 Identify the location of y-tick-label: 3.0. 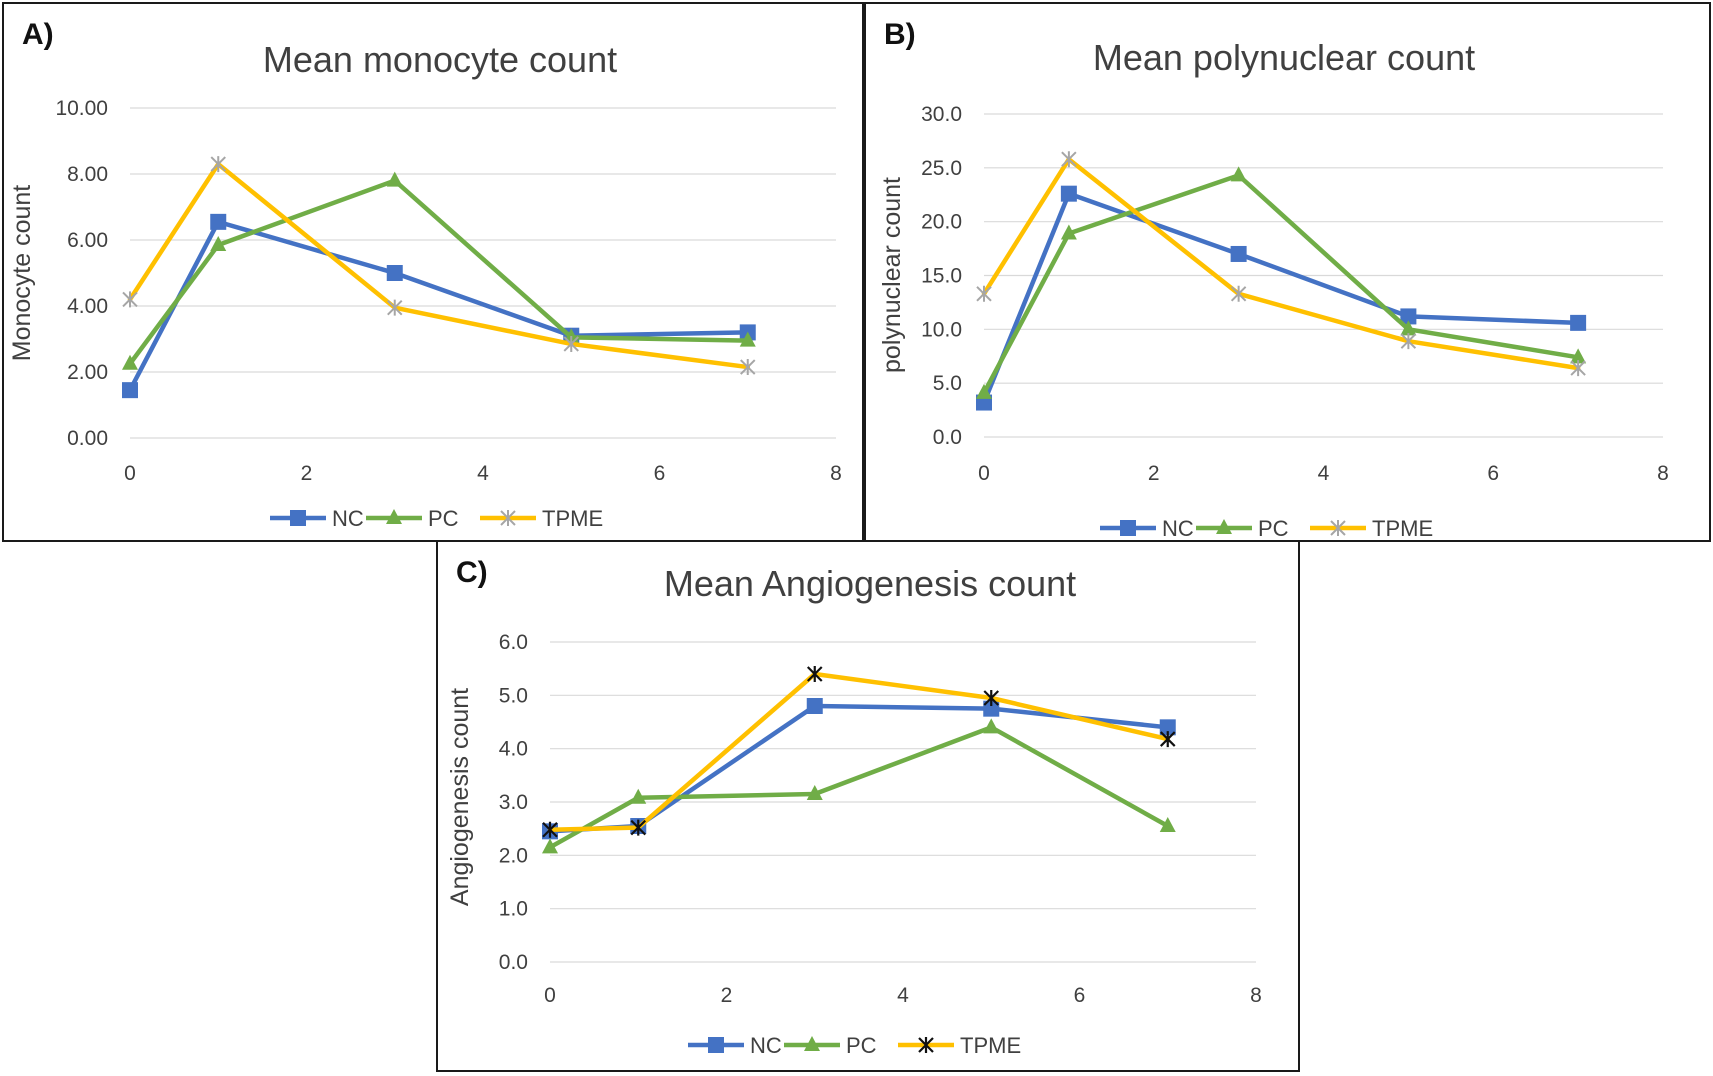
(513, 802).